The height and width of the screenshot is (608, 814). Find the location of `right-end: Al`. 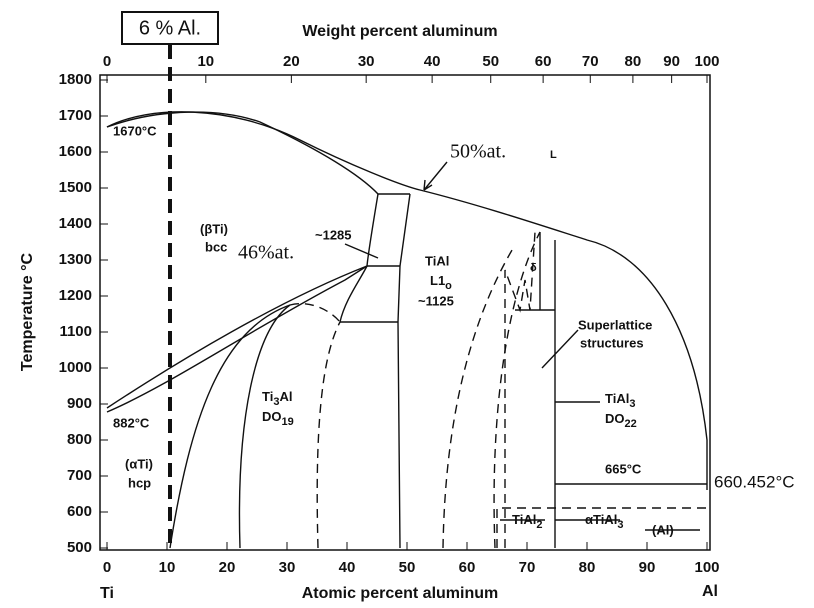

right-end: Al is located at coordinates (710, 591).